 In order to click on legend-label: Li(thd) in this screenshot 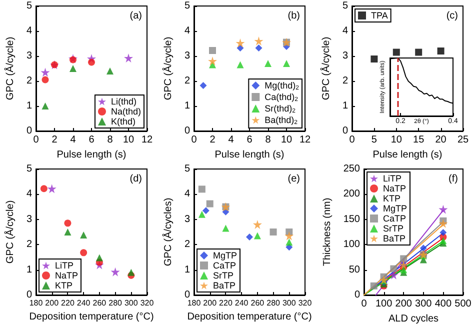, I will do `click(123, 101)`.